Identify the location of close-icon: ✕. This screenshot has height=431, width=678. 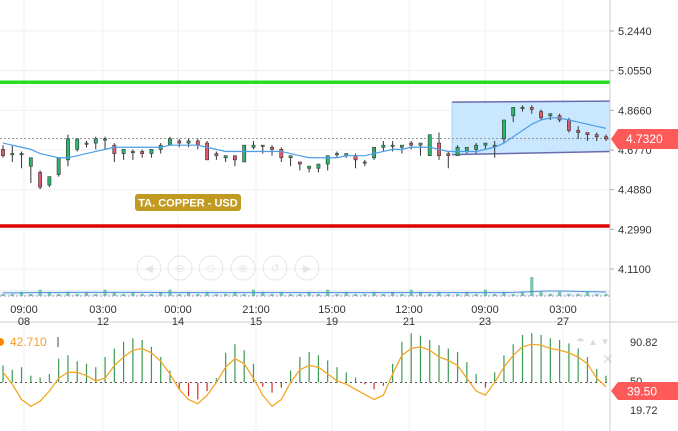
(608, 359).